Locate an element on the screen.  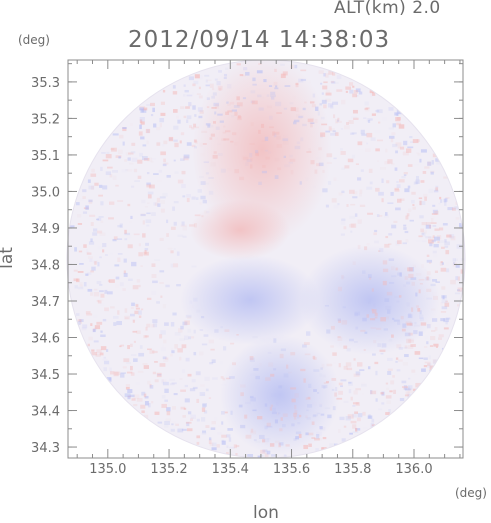
y-tick-label: 34.9 is located at coordinates (45, 229).